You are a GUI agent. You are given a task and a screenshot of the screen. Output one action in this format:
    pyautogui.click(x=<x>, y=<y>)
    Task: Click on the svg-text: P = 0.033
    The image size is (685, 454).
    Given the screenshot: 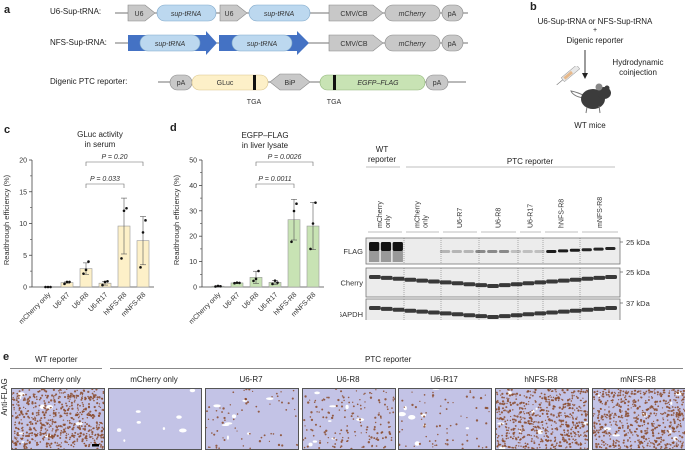 What is the action you would take?
    pyautogui.click(x=105, y=179)
    